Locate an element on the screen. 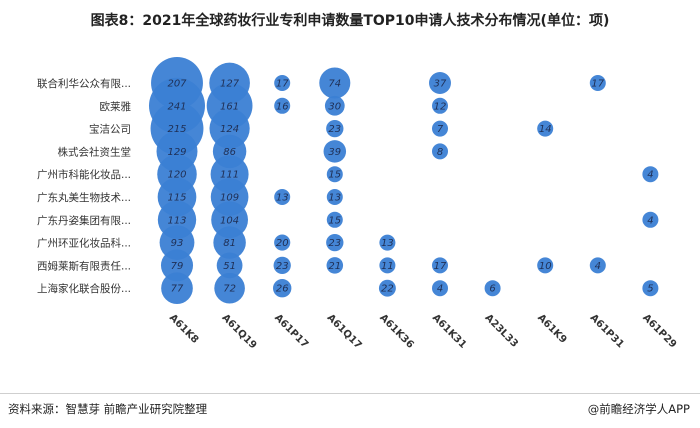 This screenshot has height=428, width=700. bubble-value-label: 7 is located at coordinates (440, 129).